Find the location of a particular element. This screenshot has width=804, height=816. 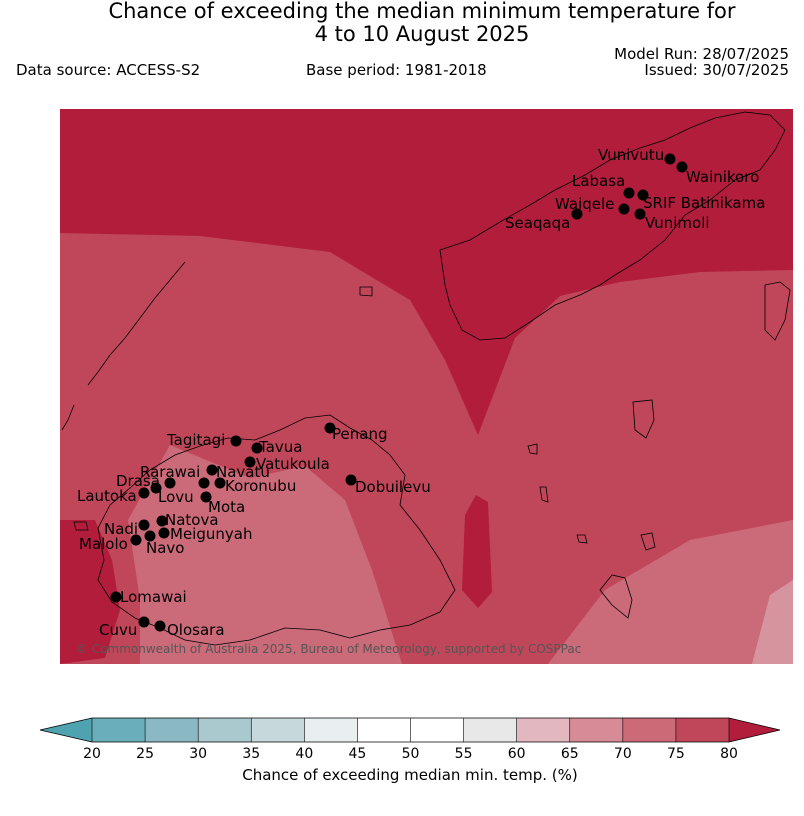

taveuni-coast is located at coordinates (777, 311).